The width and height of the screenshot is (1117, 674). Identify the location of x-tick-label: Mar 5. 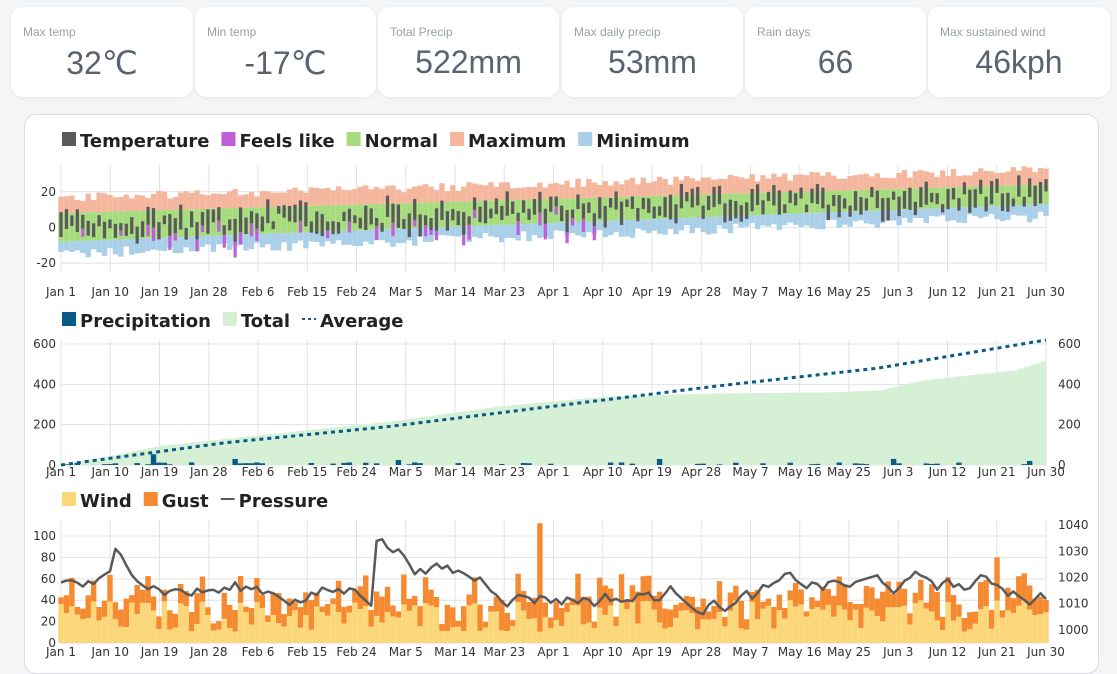
(406, 652).